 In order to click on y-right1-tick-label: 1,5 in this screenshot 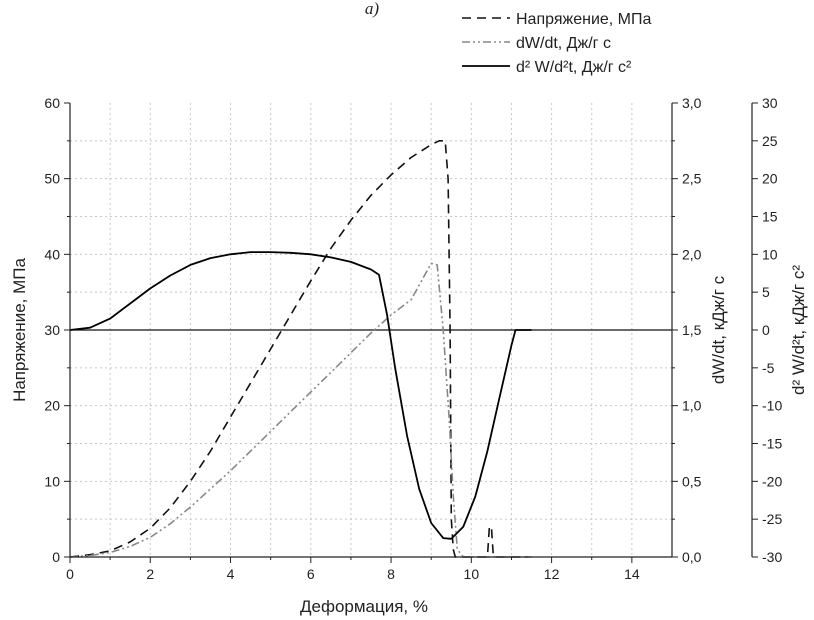, I will do `click(692, 330)`.